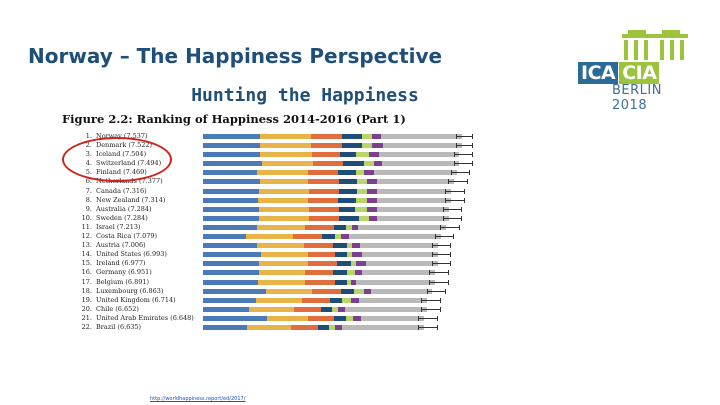 The image size is (720, 405). Describe the element at coordinates (272, 263) in the screenshot. I see `ranking-row: 15. Ireland (6.977)` at that location.